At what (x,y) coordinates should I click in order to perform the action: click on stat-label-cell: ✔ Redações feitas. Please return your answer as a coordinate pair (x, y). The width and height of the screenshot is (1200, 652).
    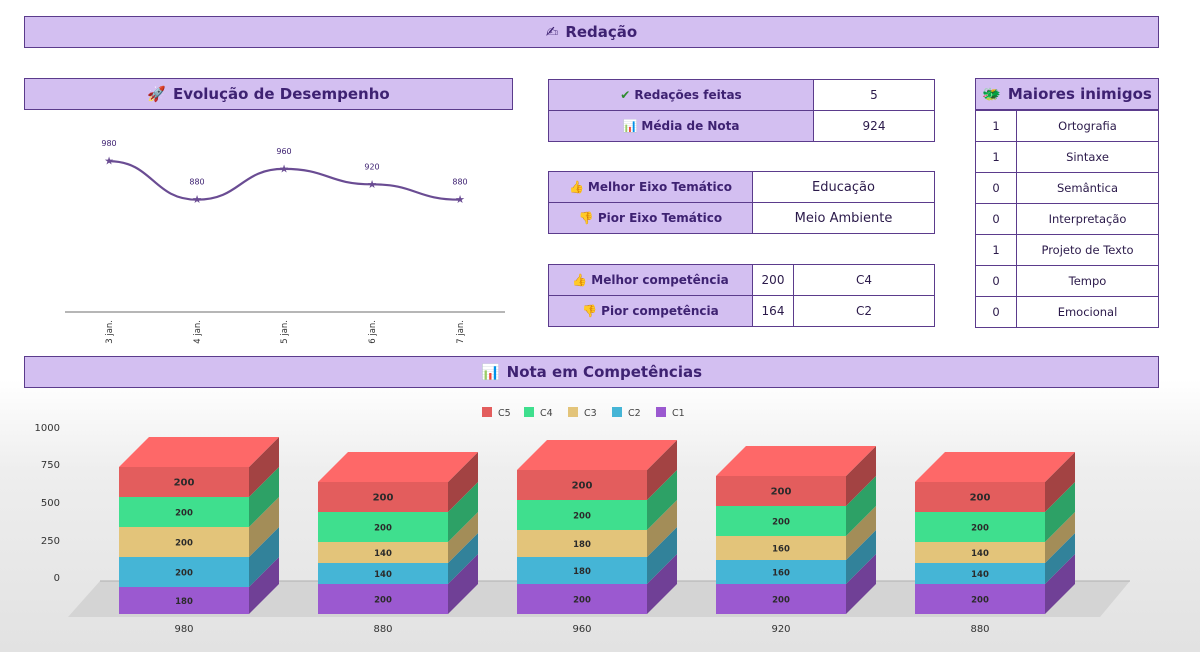
    Looking at the image, I should click on (681, 95).